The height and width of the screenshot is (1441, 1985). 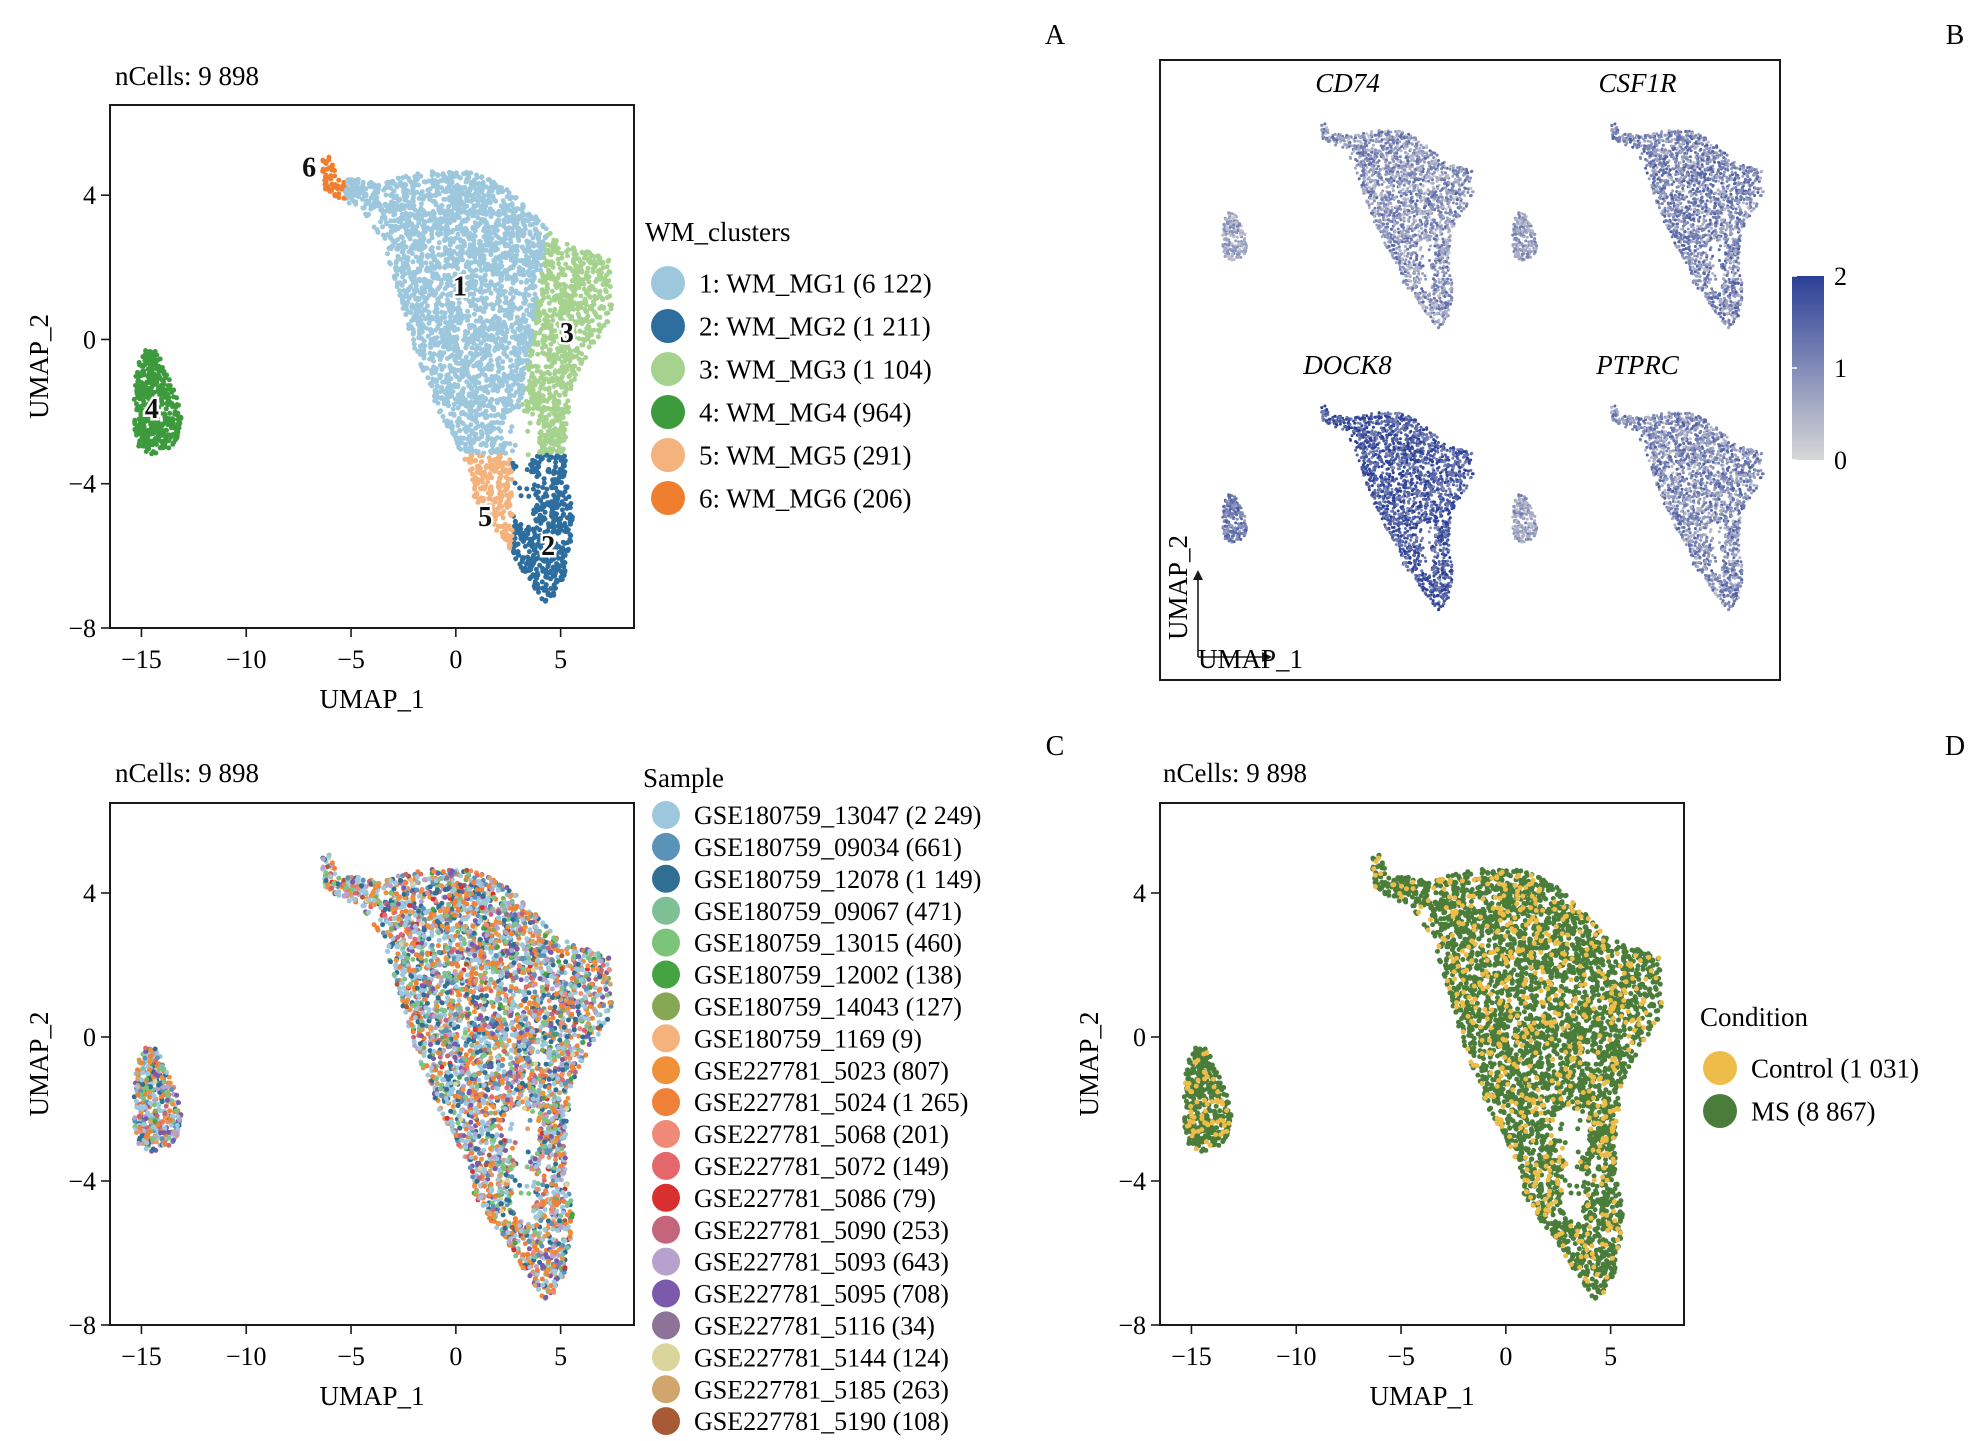 What do you see at coordinates (1055, 35) in the screenshot?
I see `panel-letter-a: A` at bounding box center [1055, 35].